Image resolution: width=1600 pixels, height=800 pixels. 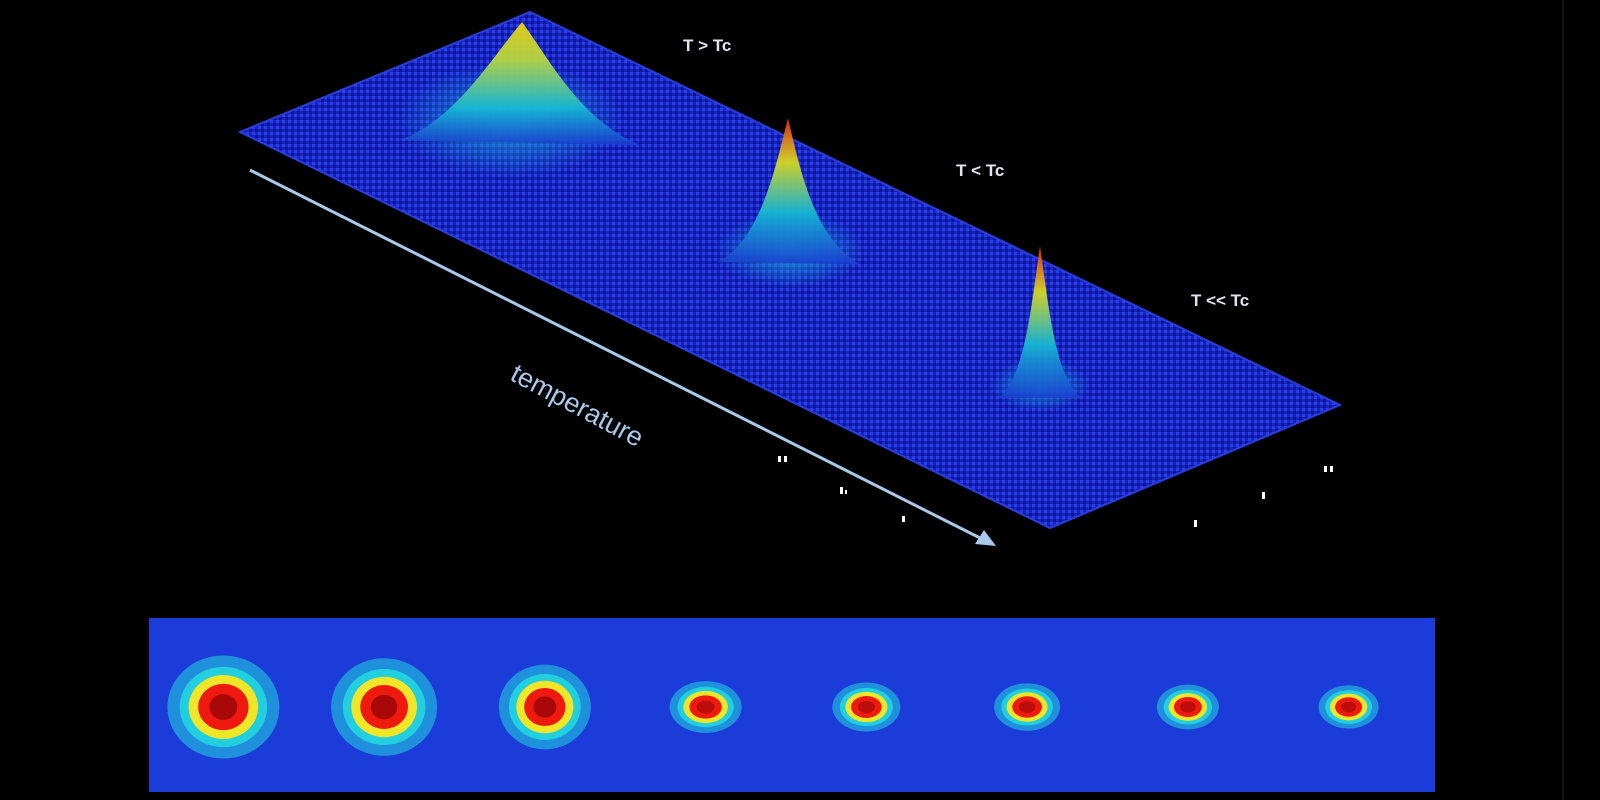 I want to click on peak-label-below-tc: T < Tc, so click(x=980, y=170).